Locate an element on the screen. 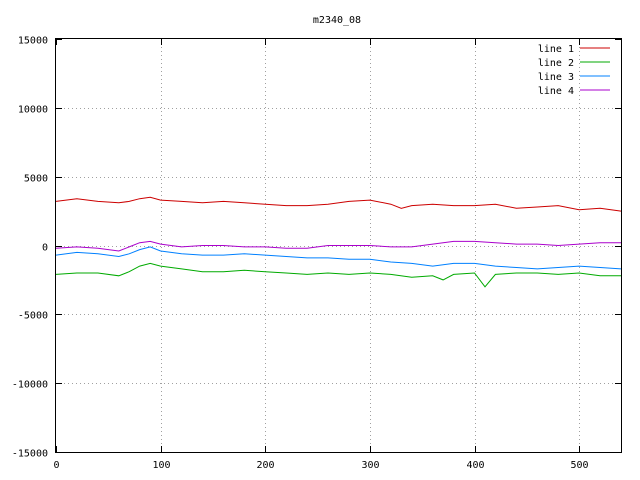 This screenshot has height=480, width=640. y-tick-label: 10000 is located at coordinates (33, 110).